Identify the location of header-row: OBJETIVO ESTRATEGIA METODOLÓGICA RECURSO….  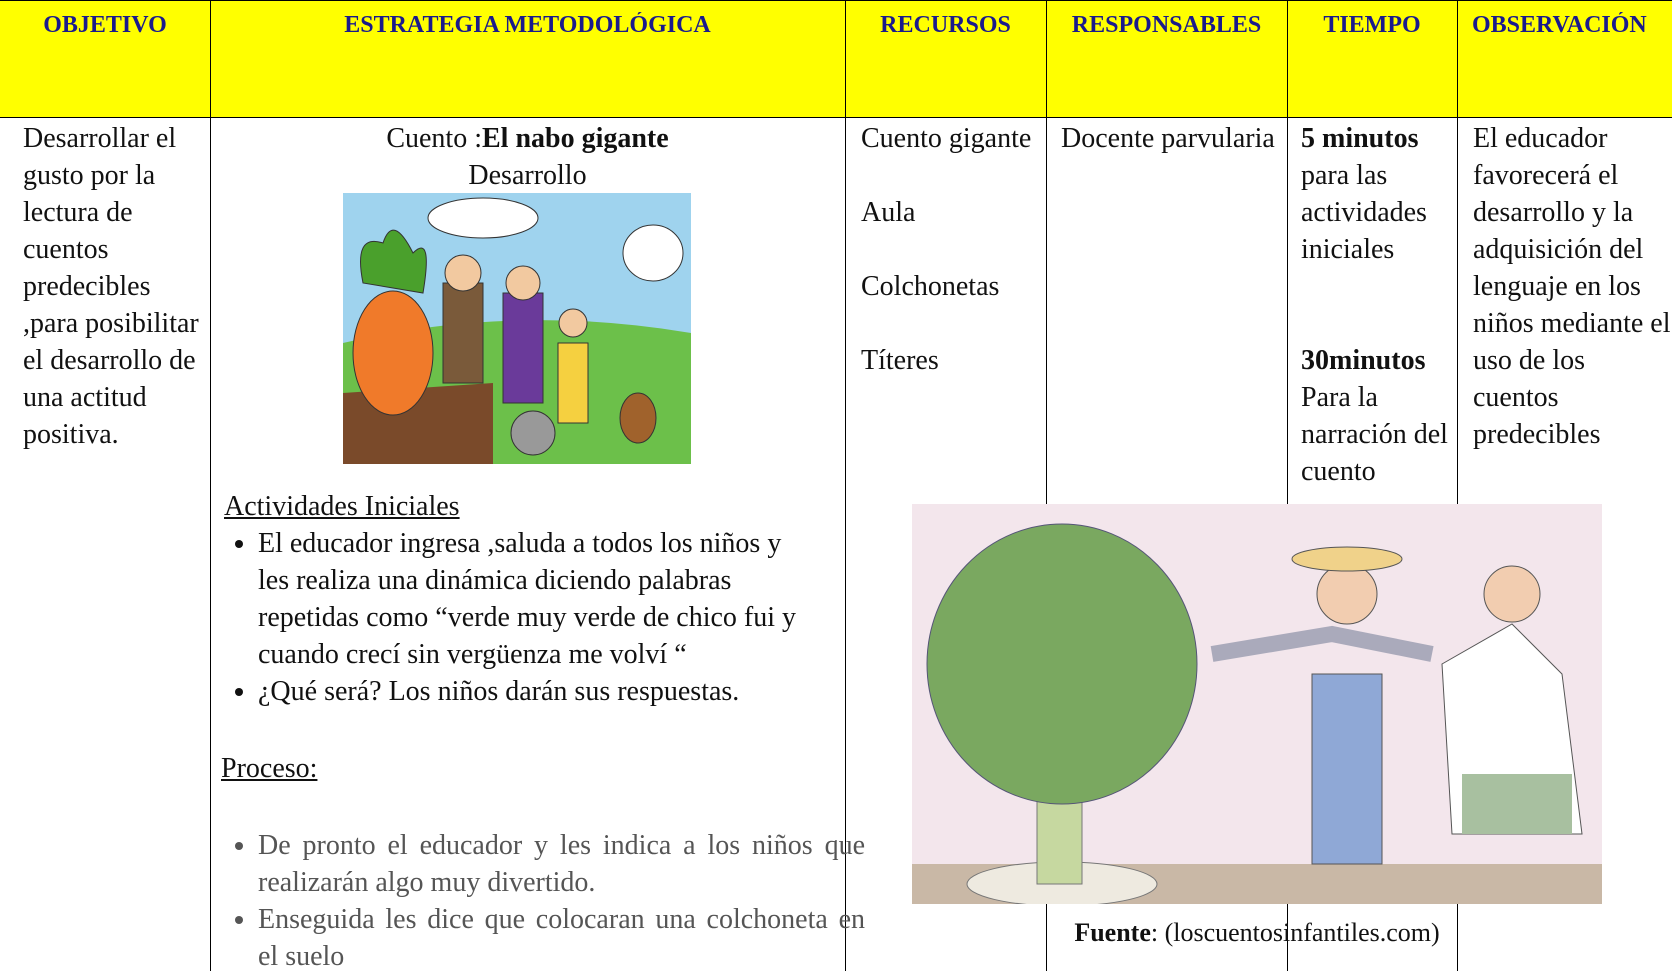
(836, 58).